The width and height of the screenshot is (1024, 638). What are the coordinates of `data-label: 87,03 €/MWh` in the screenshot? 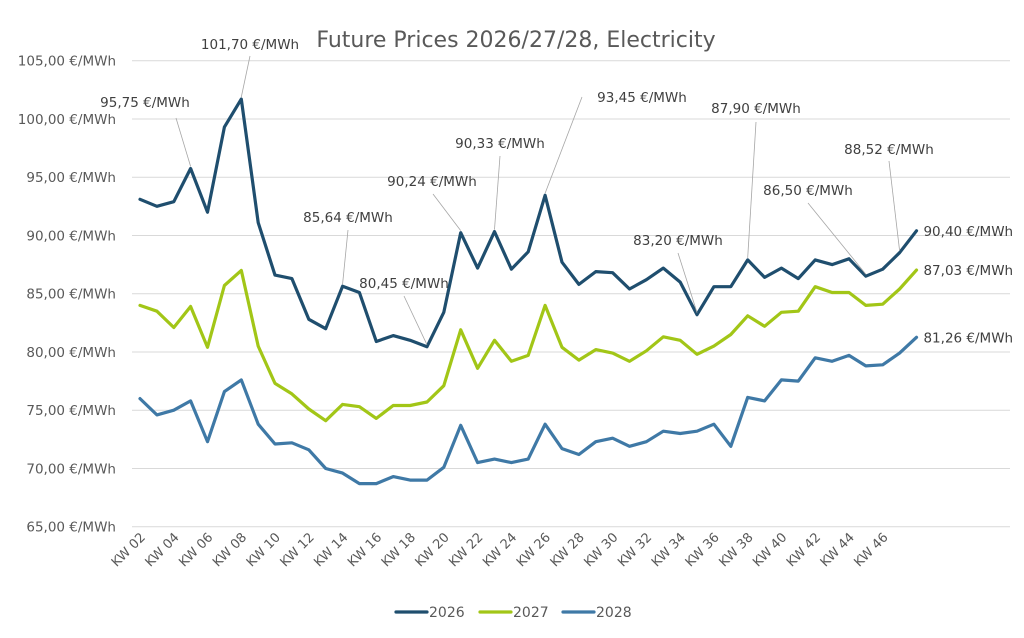 It's located at (968, 271).